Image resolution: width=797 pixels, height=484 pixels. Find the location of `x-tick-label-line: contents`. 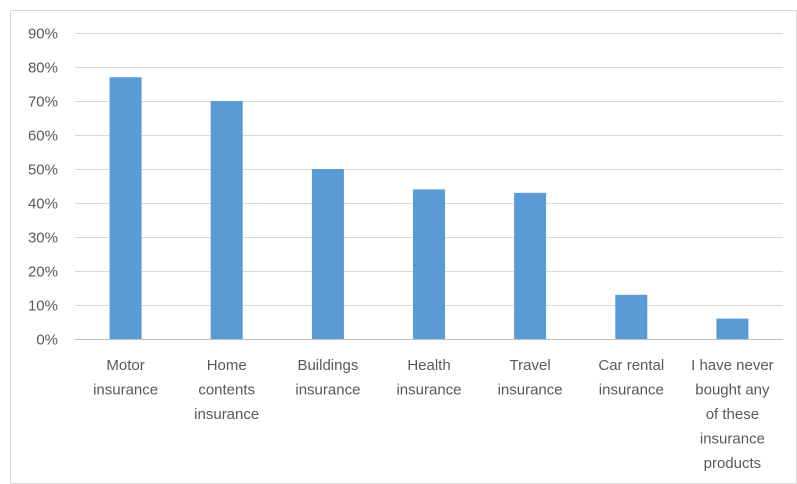

x-tick-label-line: contents is located at coordinates (226, 390).